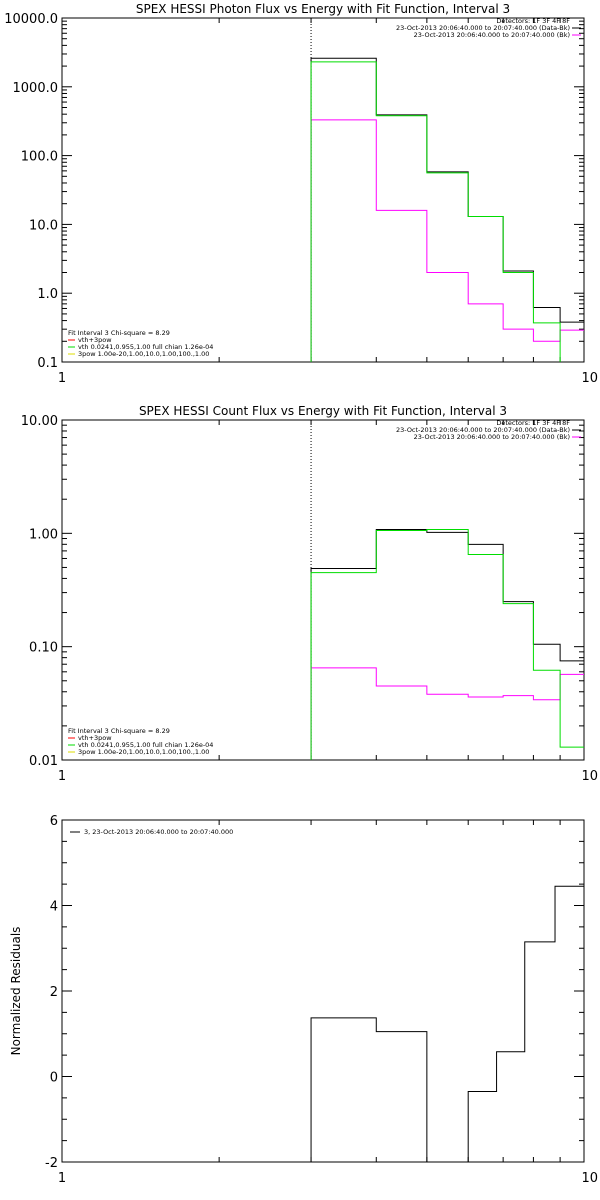  I want to click on y-tick-label-0: 0.1, so click(47, 363).